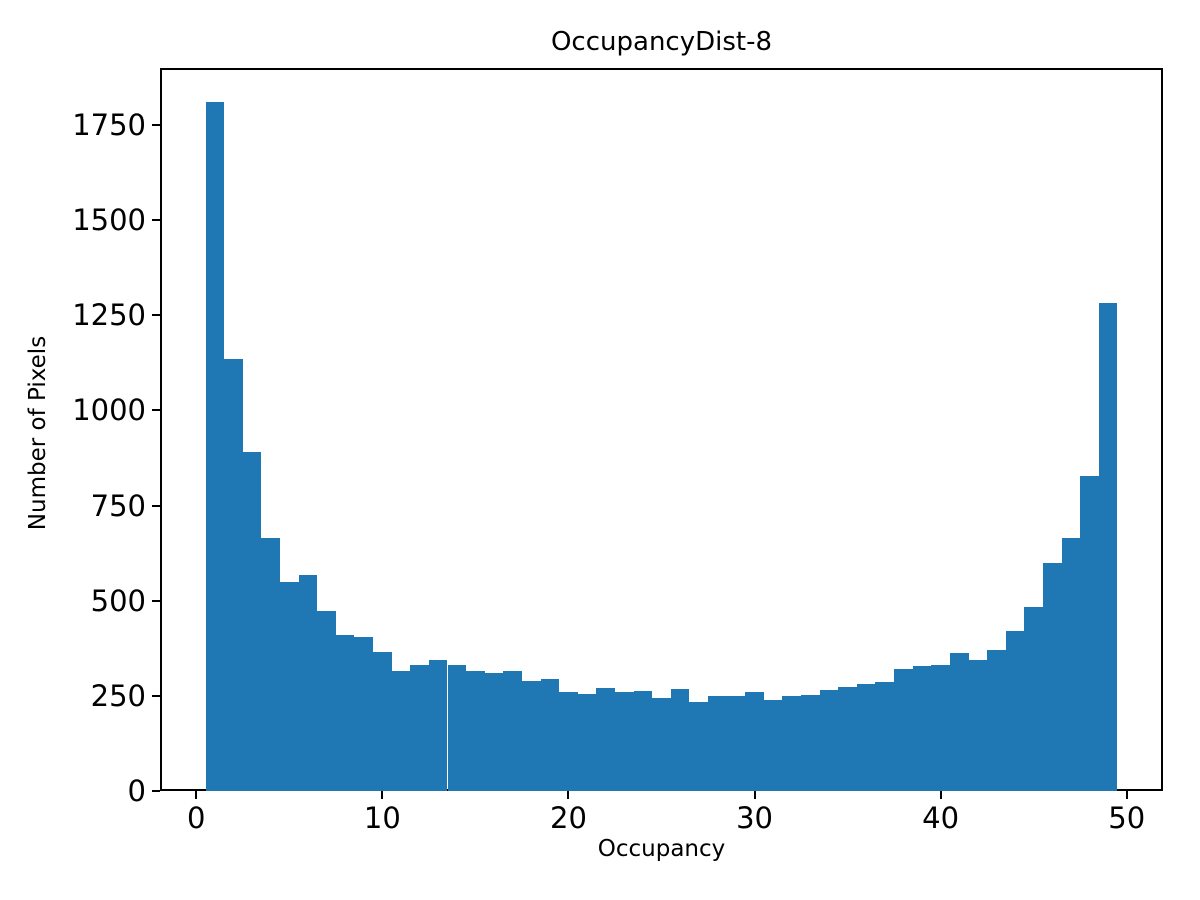 The image size is (1200, 900). What do you see at coordinates (661, 42) in the screenshot?
I see `chart-title: OccupancyDist-8` at bounding box center [661, 42].